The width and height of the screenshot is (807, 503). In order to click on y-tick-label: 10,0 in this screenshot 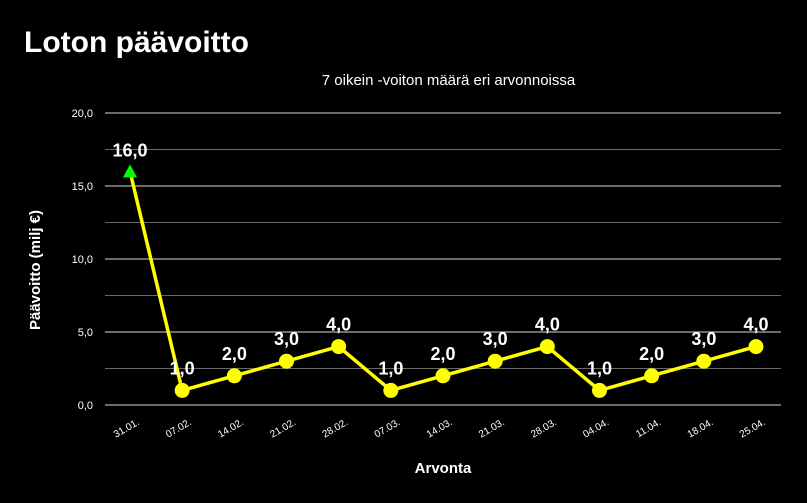, I will do `click(82, 260)`.